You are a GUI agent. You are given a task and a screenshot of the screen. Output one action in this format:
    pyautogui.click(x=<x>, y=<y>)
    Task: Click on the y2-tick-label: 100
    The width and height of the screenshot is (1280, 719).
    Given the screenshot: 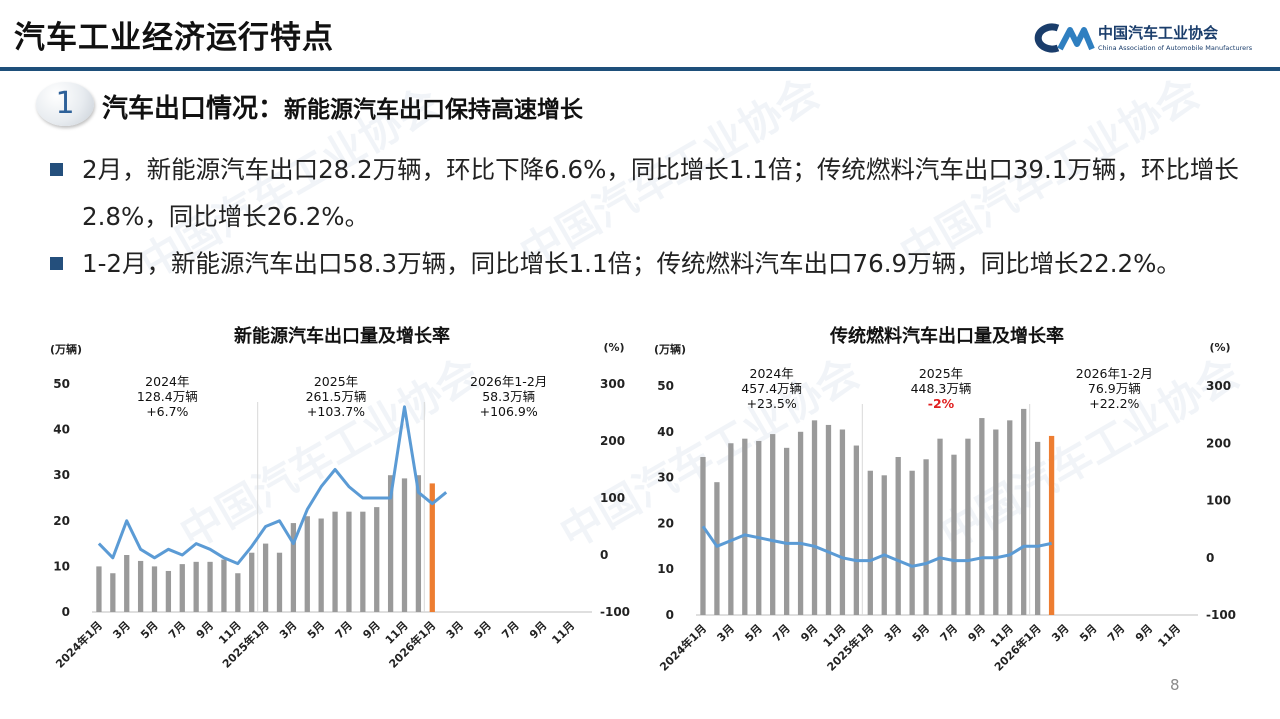 What is the action you would take?
    pyautogui.click(x=612, y=498)
    